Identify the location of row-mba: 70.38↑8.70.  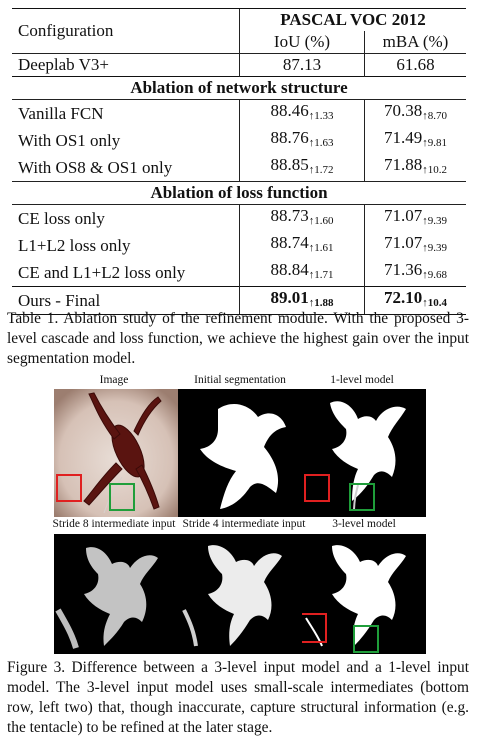
(415, 113).